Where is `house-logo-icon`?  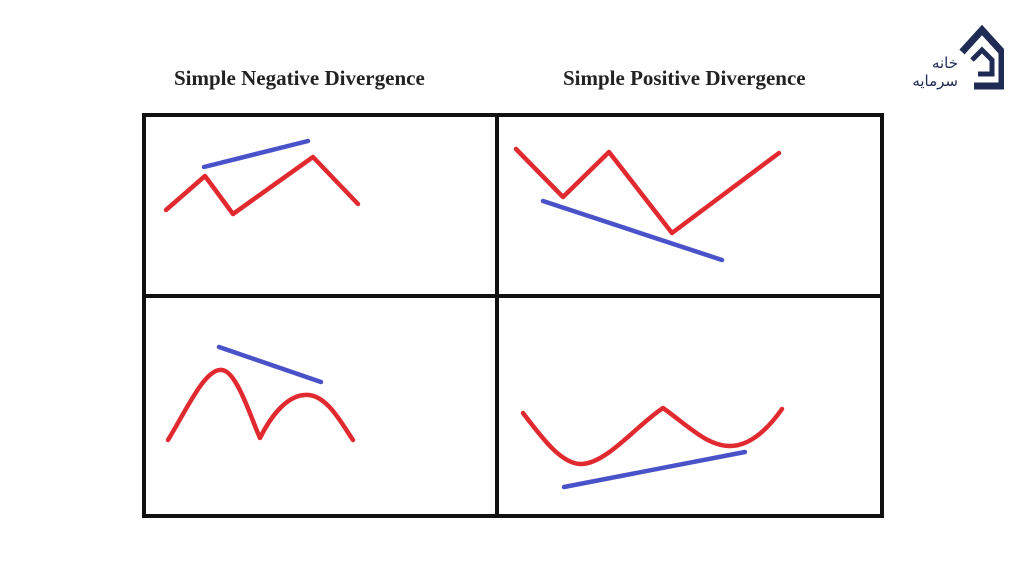 house-logo-icon is located at coordinates (981, 57).